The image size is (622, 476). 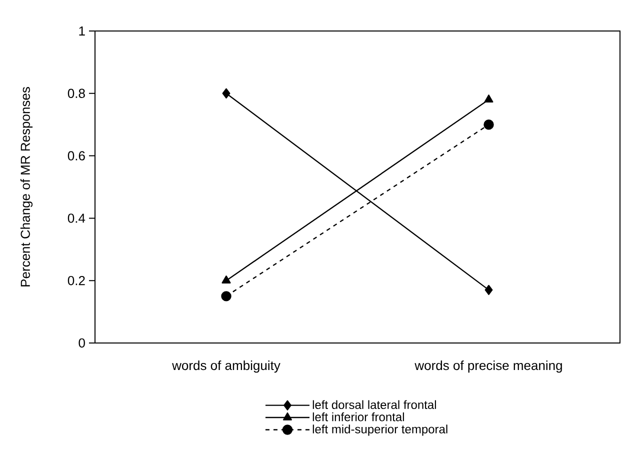 What do you see at coordinates (76, 93) in the screenshot?
I see `y-tick-label: 0.8` at bounding box center [76, 93].